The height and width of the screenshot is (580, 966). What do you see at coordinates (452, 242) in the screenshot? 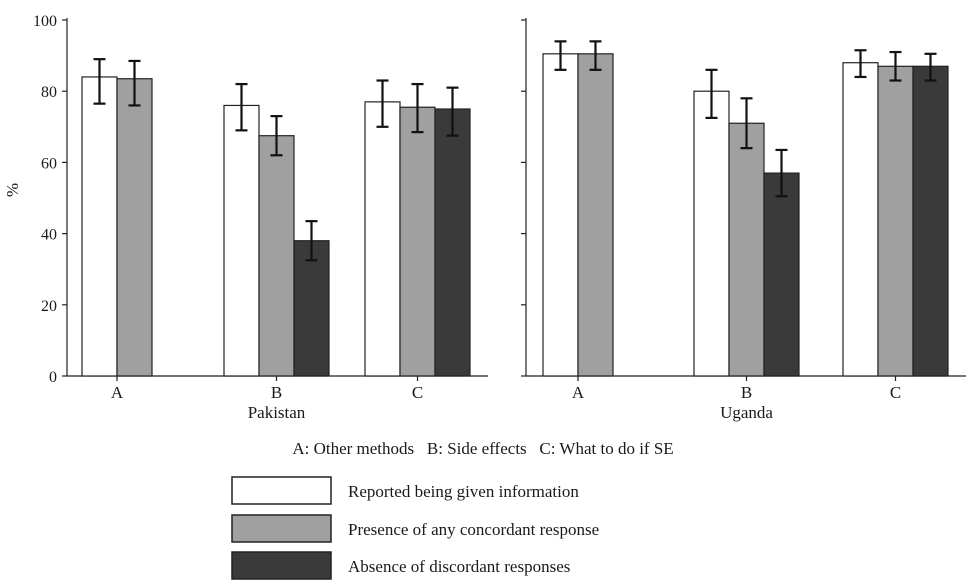
I see `pakistan-bar-C-s3` at bounding box center [452, 242].